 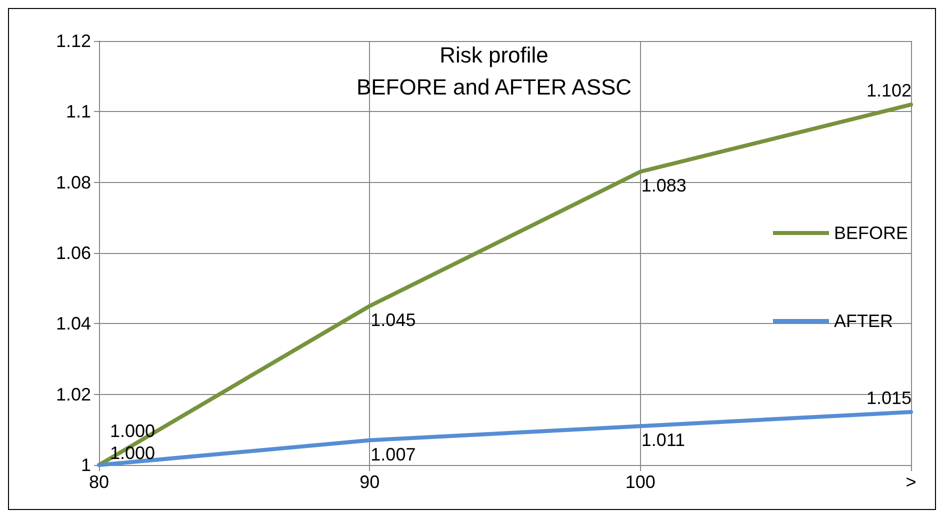 What do you see at coordinates (871, 233) in the screenshot?
I see `legend-label: BEFORE` at bounding box center [871, 233].